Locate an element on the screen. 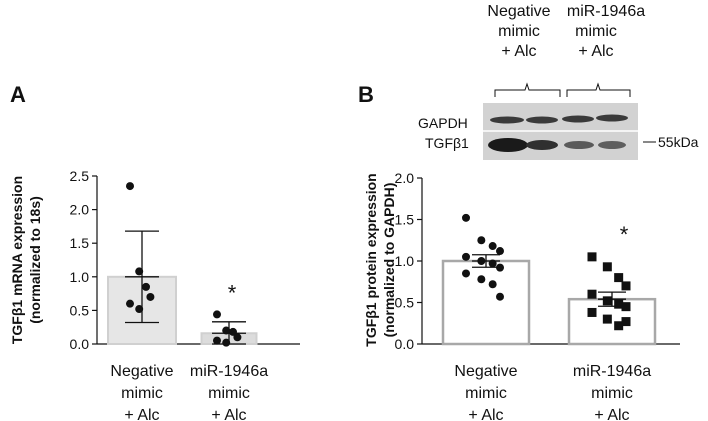 This screenshot has height=421, width=708. gapdh-bands is located at coordinates (559, 119).